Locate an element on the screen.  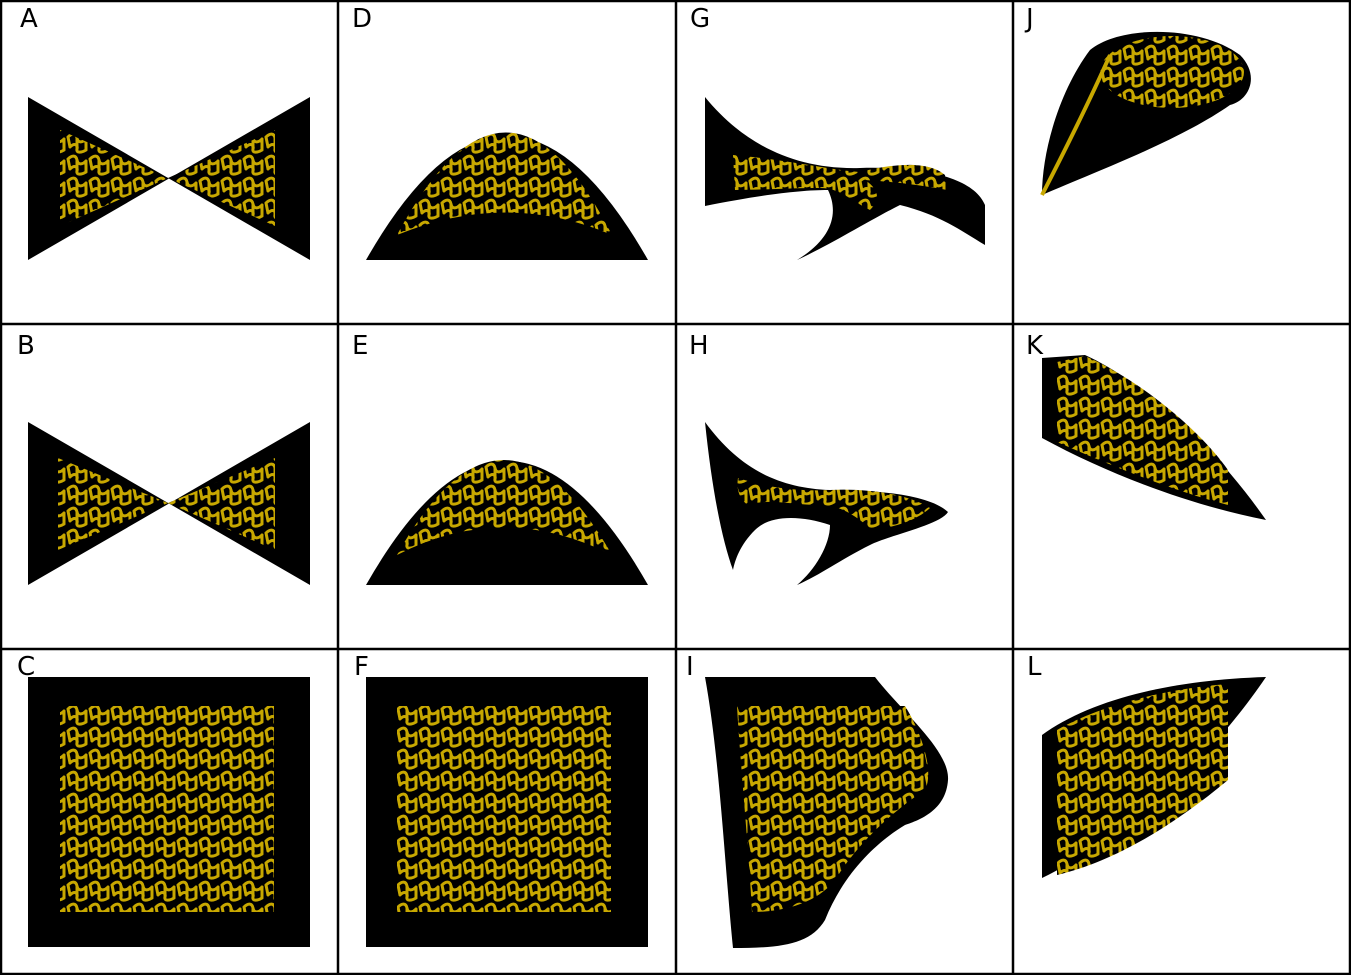
panel-label: A is located at coordinates (29, 19).